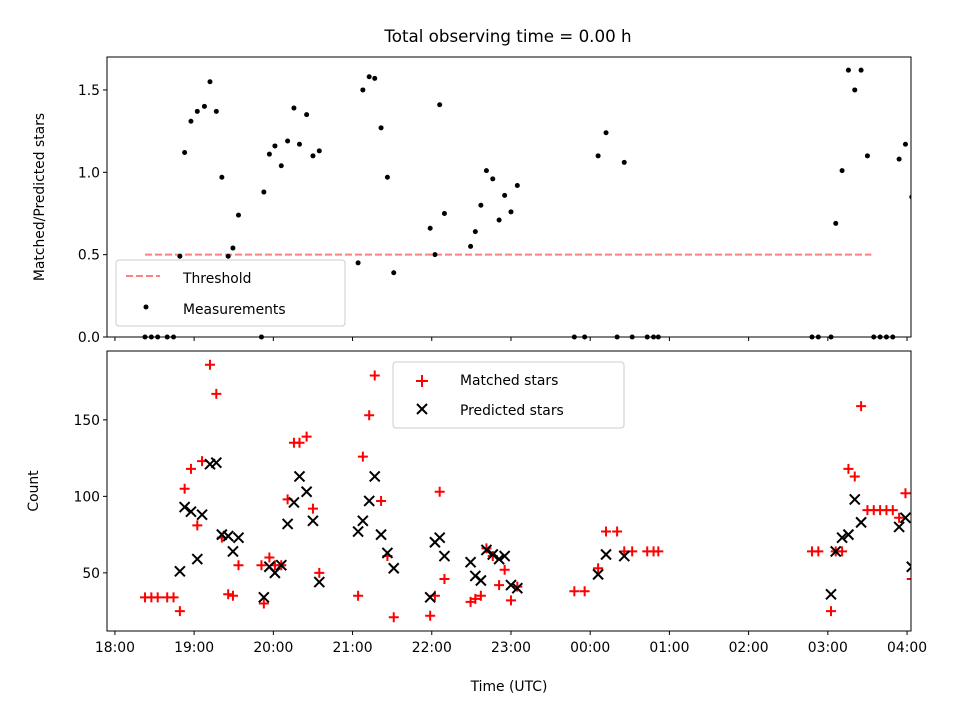  I want to click on bottom-xtick-label: 19:00, so click(194, 648).